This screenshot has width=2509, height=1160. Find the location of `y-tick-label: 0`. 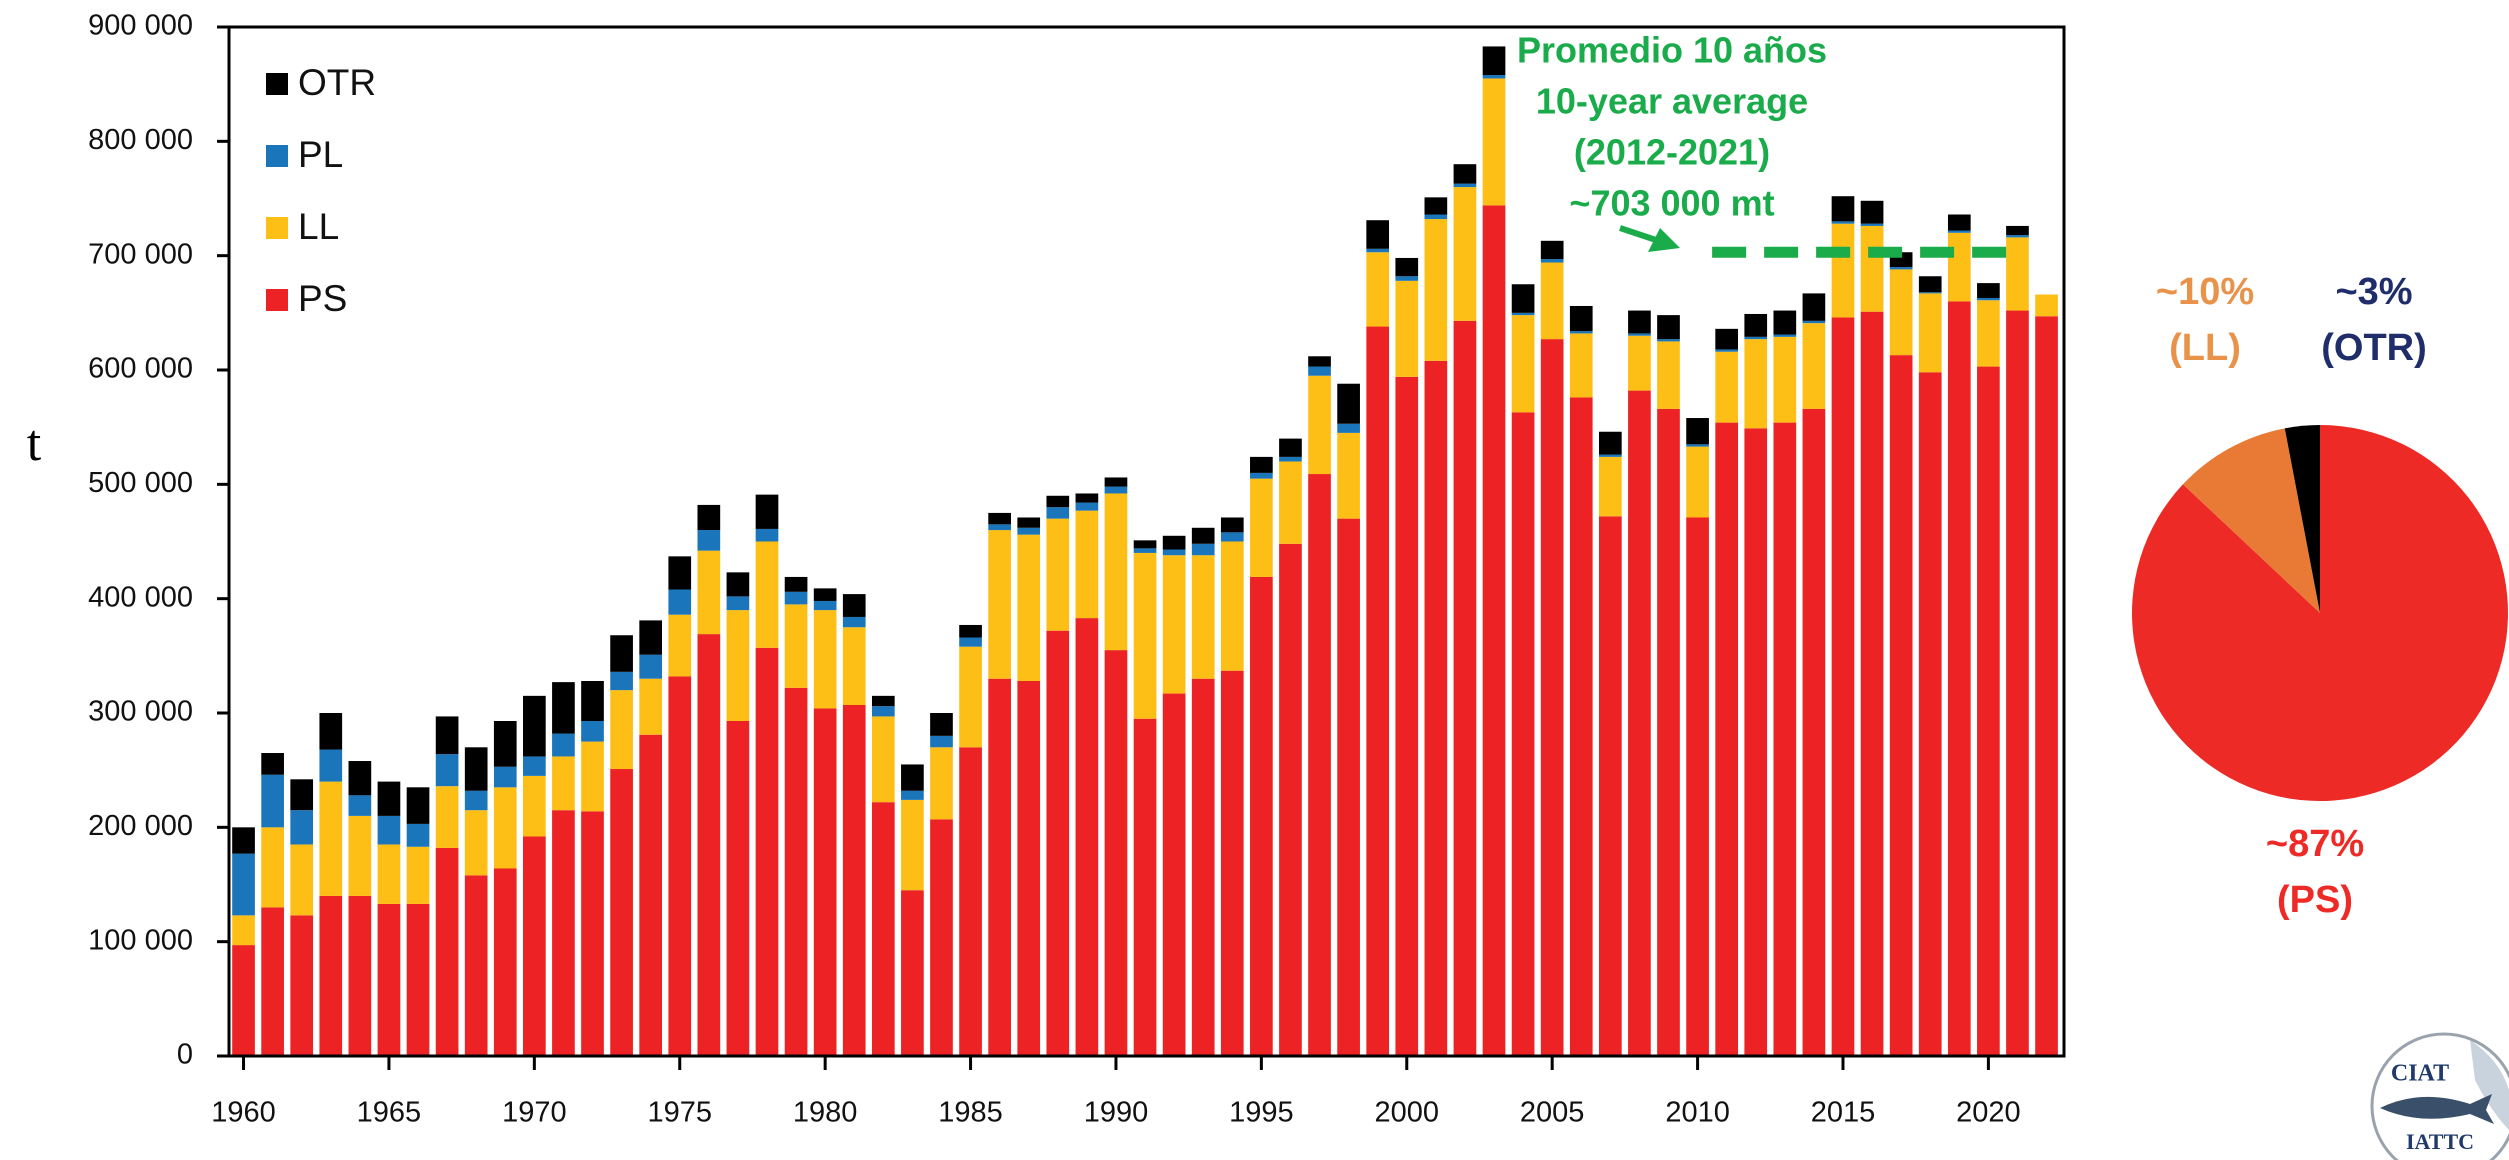

y-tick-label: 0 is located at coordinates (185, 1055).